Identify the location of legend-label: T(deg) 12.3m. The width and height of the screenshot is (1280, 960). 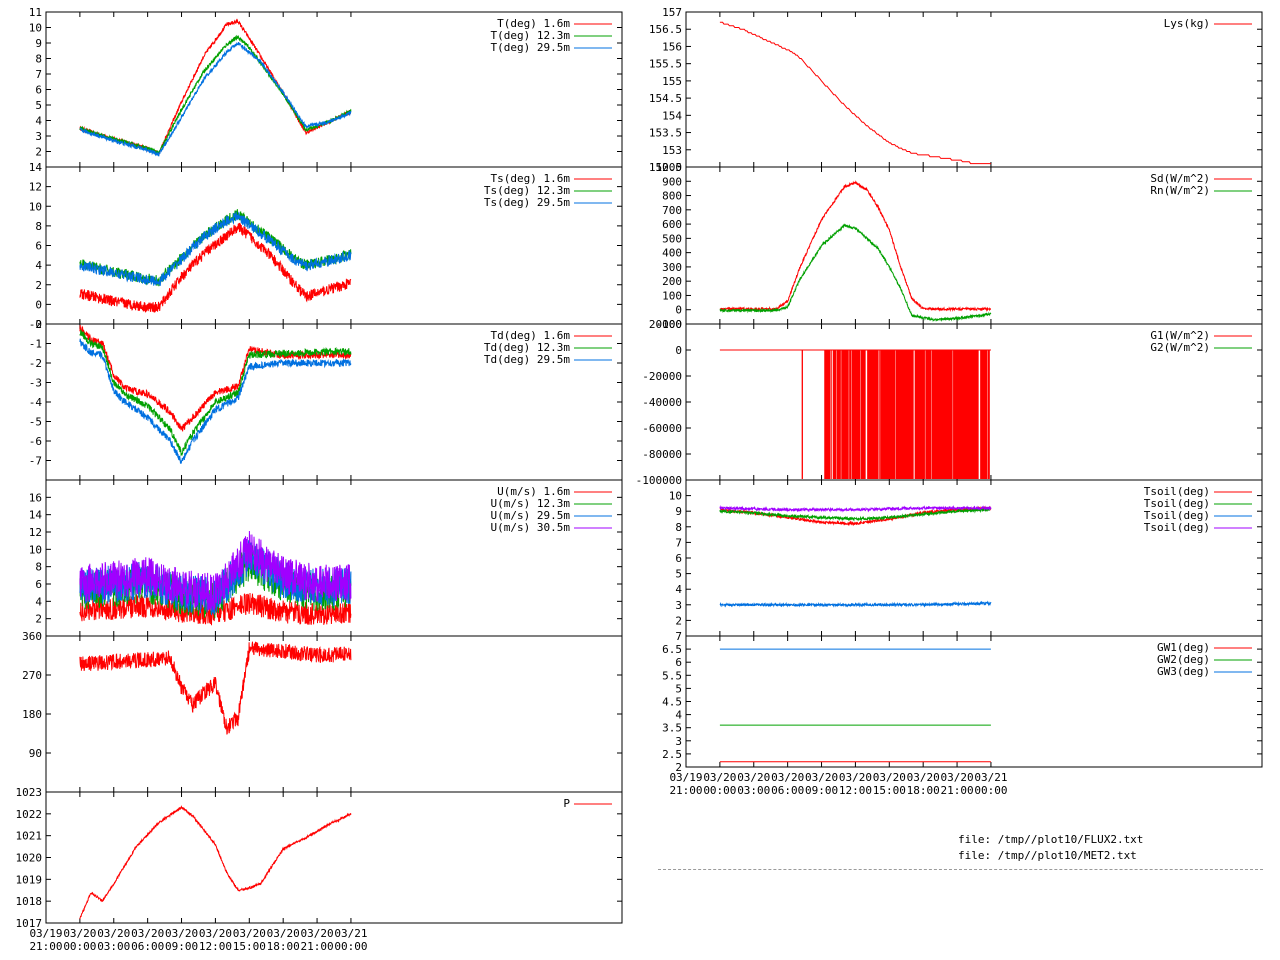
(531, 35).